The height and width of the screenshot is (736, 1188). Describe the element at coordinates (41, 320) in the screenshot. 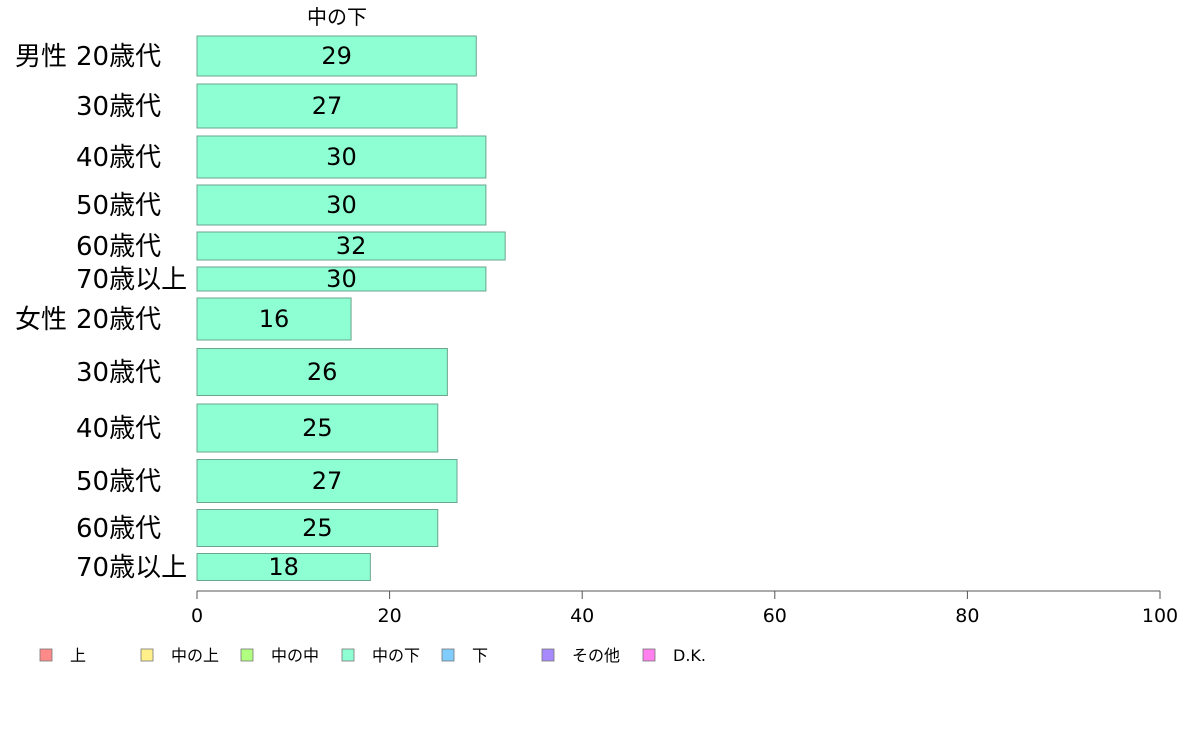

I see `group-label: 女性` at that location.